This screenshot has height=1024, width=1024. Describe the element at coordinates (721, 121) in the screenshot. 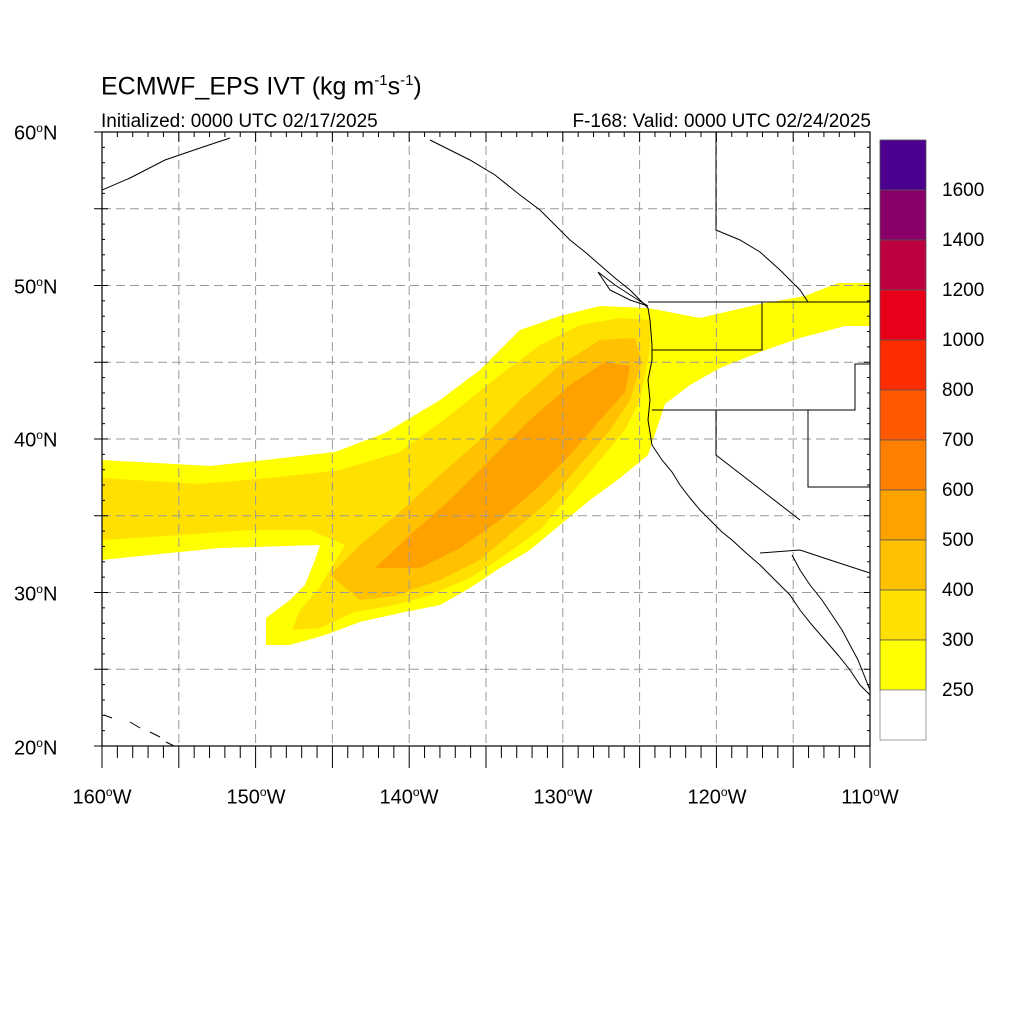

I see `valid-time: F-168: Valid: 0000 UTC 02/24/2025` at that location.